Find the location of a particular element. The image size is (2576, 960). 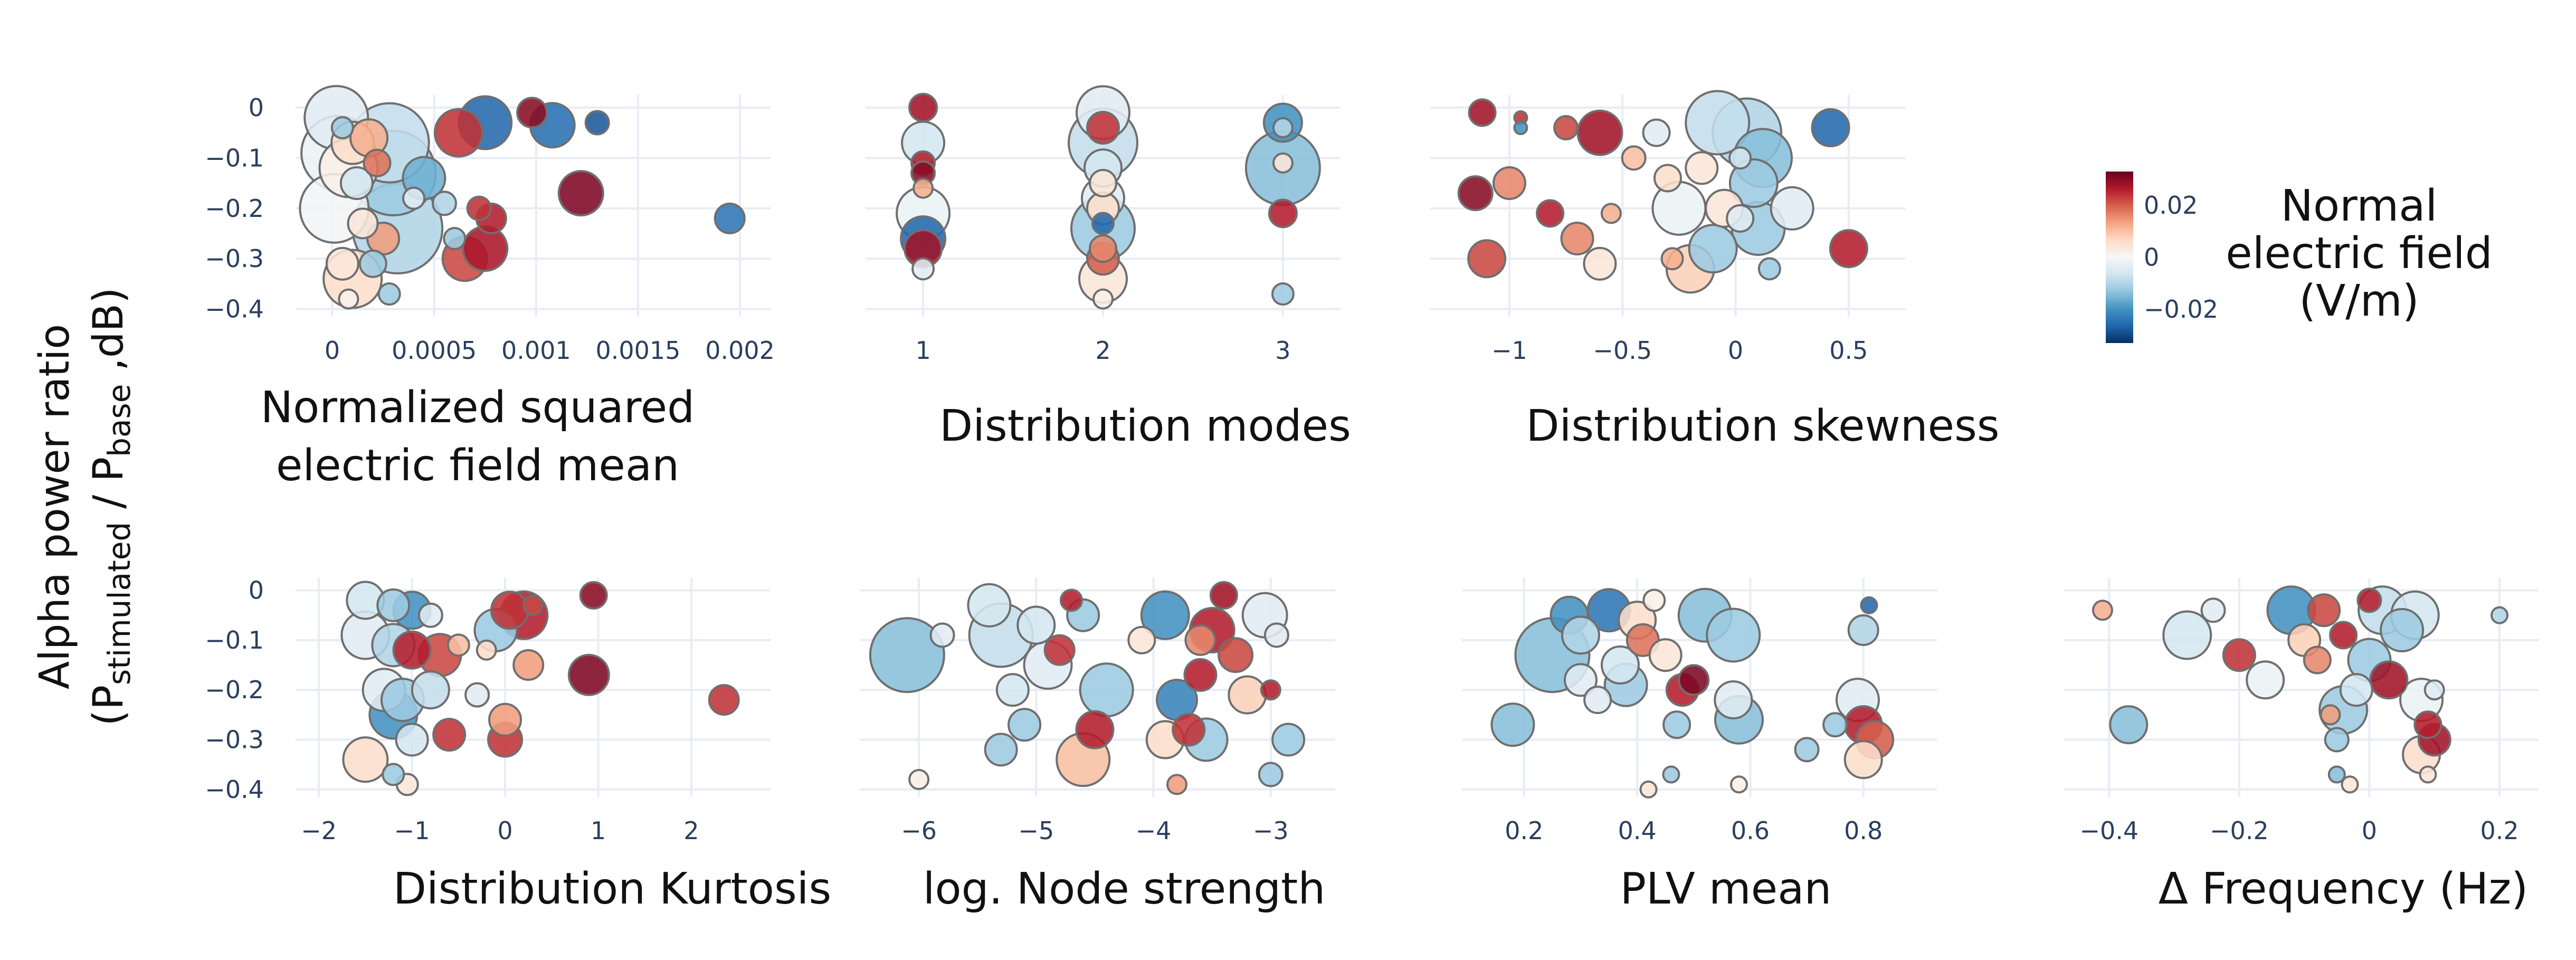

colorbar-title-line-1: Normal is located at coordinates (2359, 206).